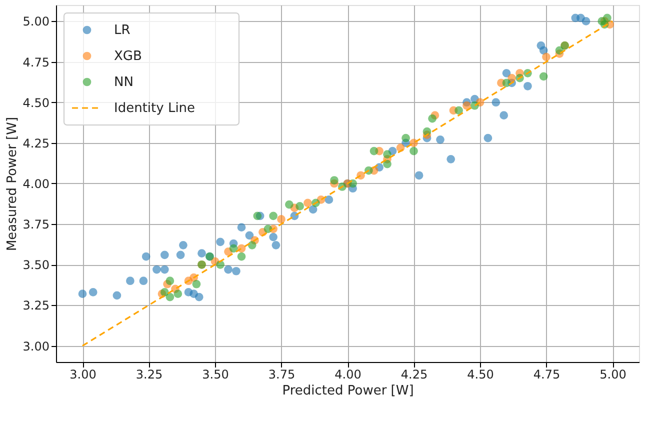 The height and width of the screenshot is (421, 670). I want to click on x-tick-label: 4.25, so click(414, 375).